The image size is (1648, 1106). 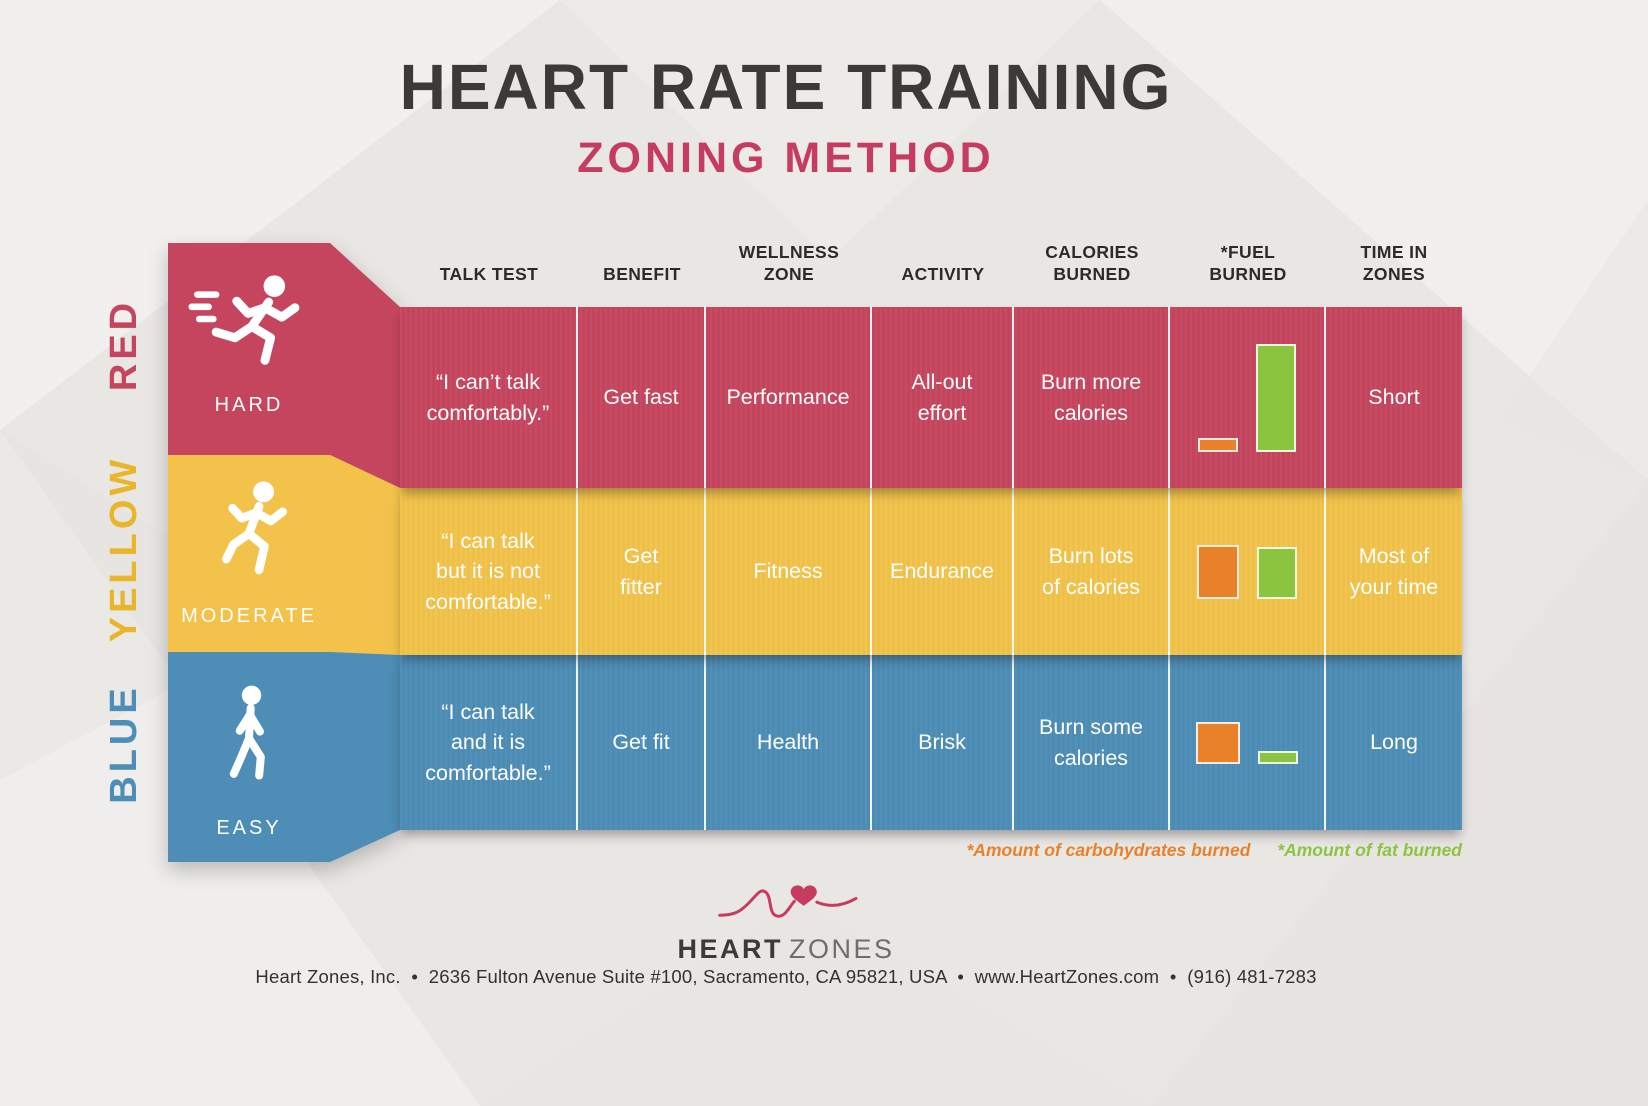 What do you see at coordinates (789, 742) in the screenshot?
I see `wellness-zone-cell: Health` at bounding box center [789, 742].